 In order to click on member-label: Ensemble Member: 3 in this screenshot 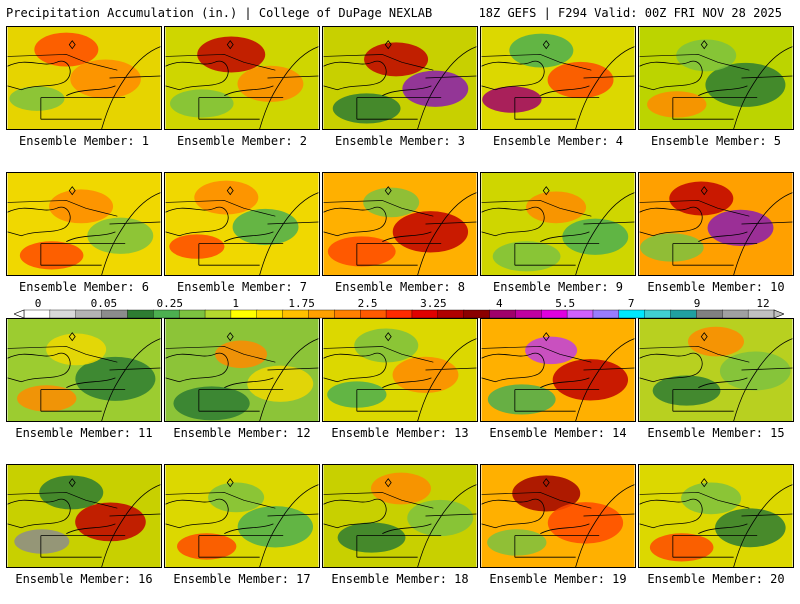, I will do `click(400, 141)`.